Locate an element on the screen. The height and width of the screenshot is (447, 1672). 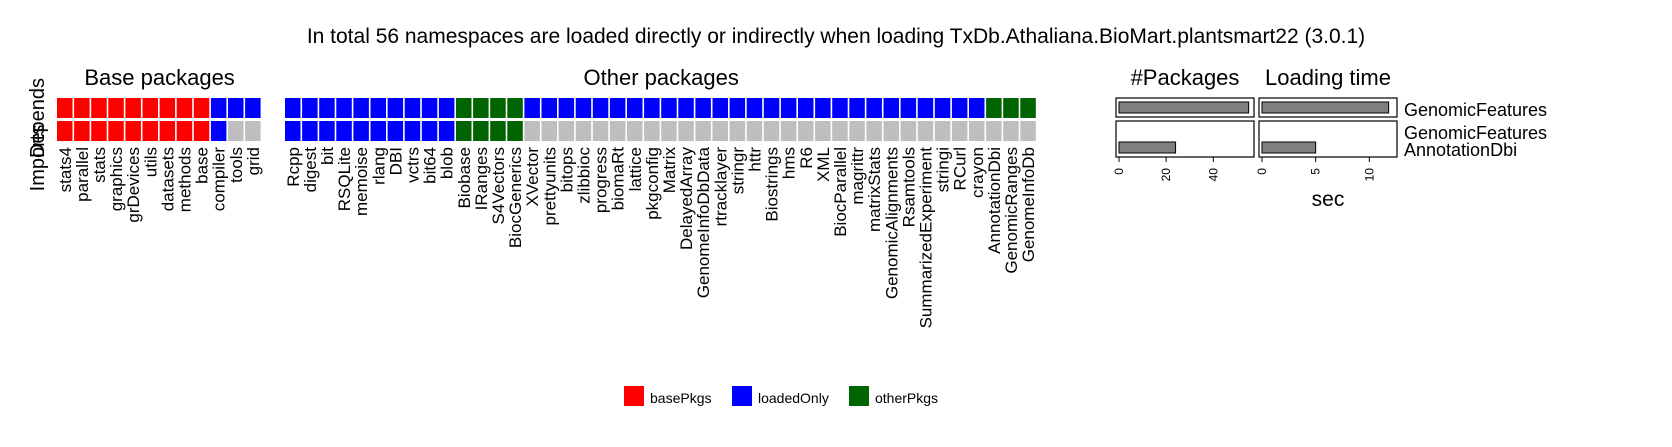
package-label: R6 is located at coordinates (806, 158).